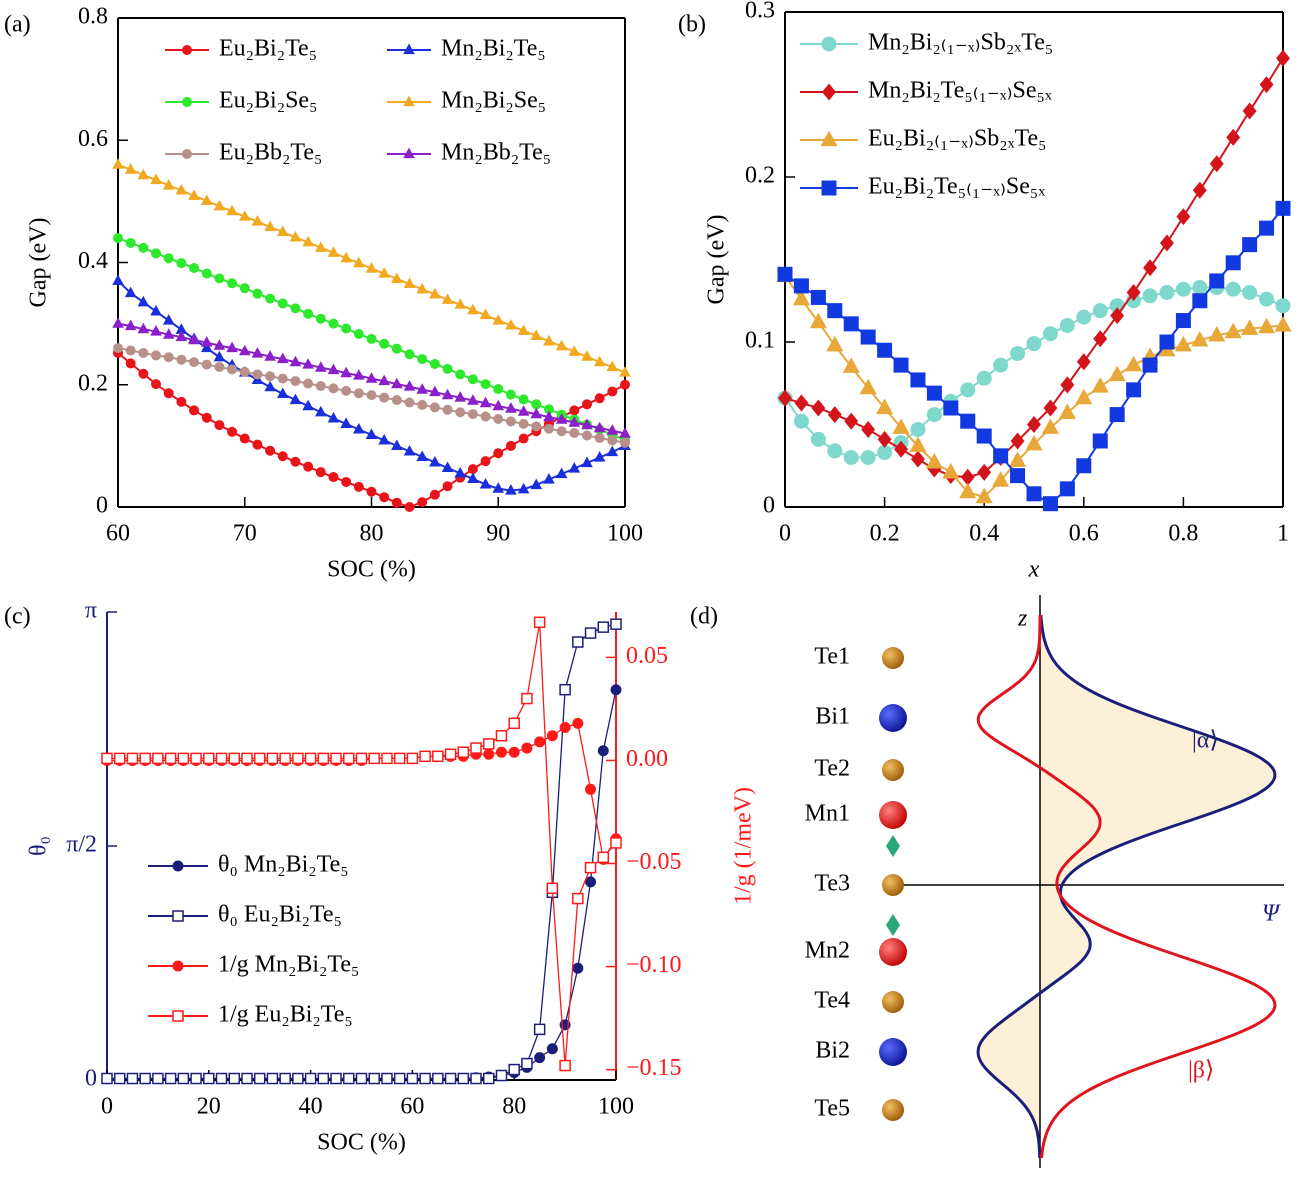 The image size is (1296, 1184). Describe the element at coordinates (81, 845) in the screenshot. I see `y-tick-label: π/2` at that location.